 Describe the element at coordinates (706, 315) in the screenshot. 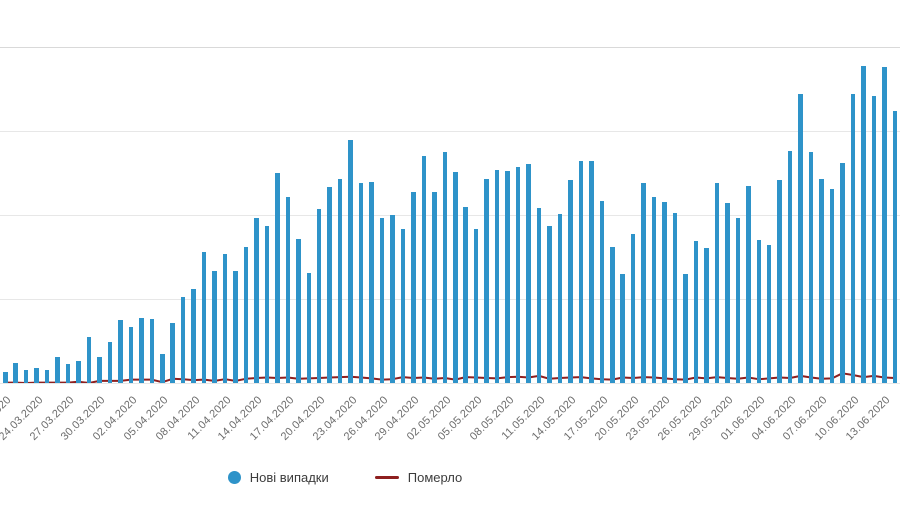

I see `bar-27.05.2020` at that location.